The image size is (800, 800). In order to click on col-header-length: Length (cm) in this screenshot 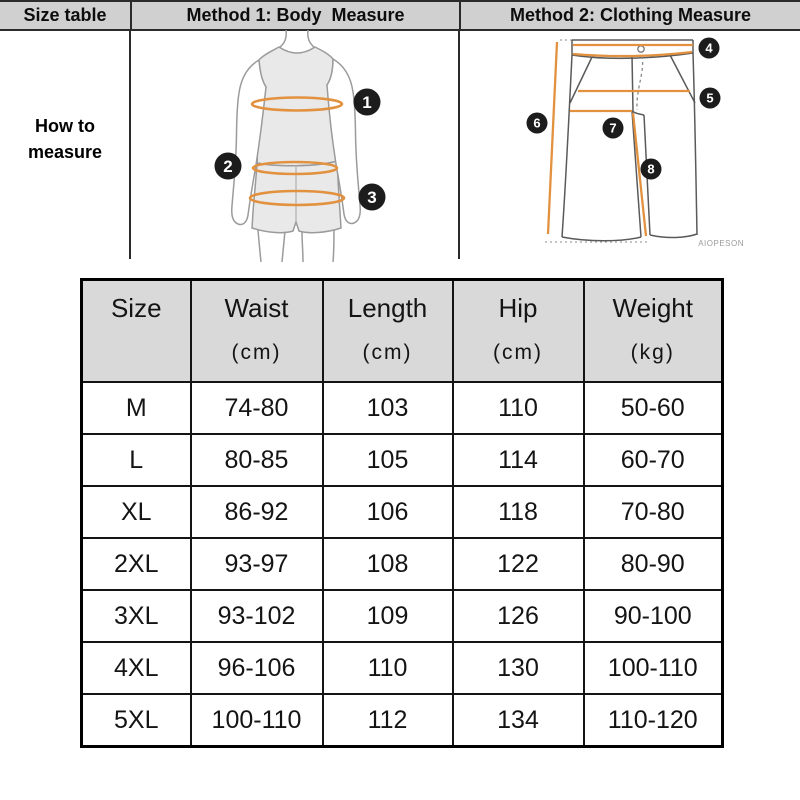, I will do `click(387, 330)`.